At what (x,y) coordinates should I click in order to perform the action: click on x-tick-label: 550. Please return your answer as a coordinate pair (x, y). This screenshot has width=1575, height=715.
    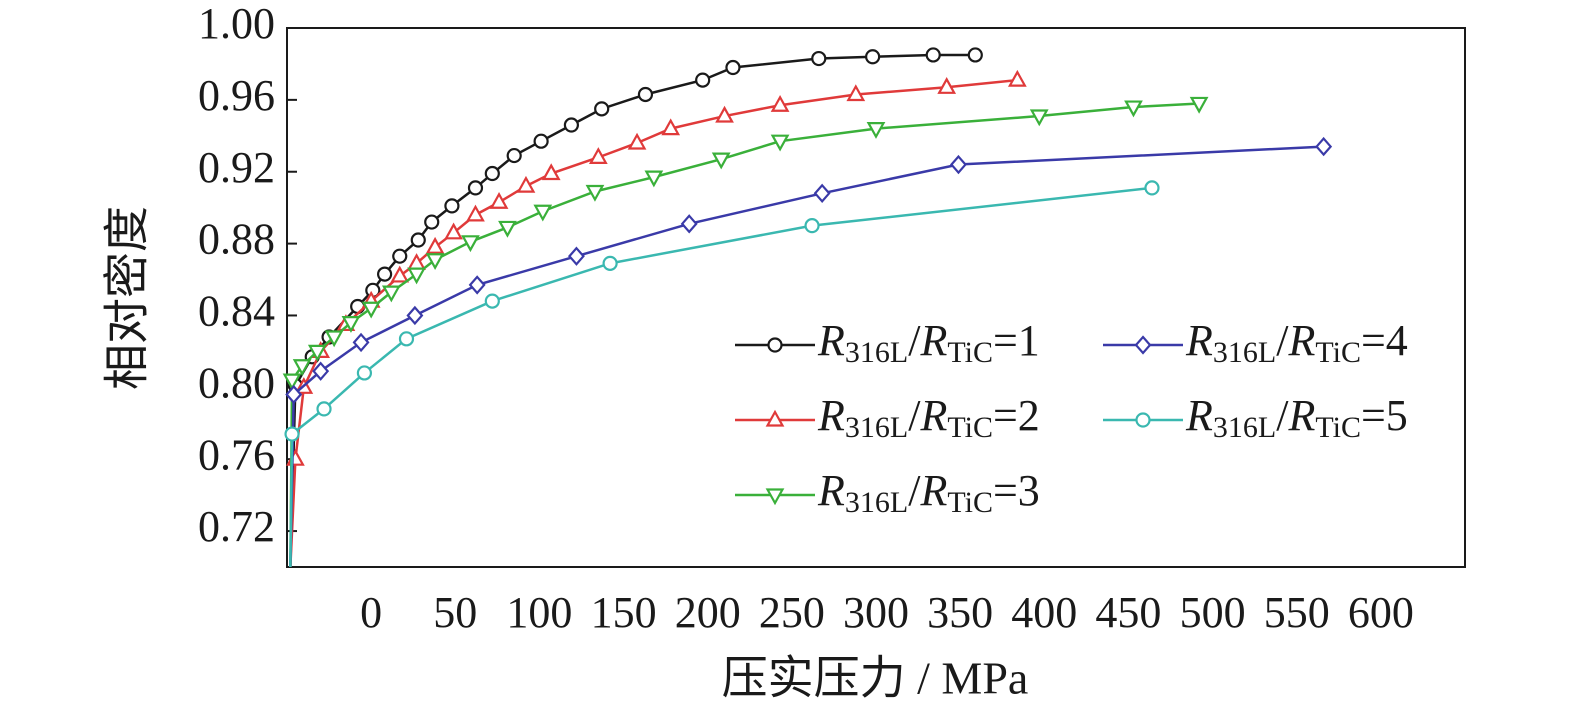
    Looking at the image, I should click on (1297, 612).